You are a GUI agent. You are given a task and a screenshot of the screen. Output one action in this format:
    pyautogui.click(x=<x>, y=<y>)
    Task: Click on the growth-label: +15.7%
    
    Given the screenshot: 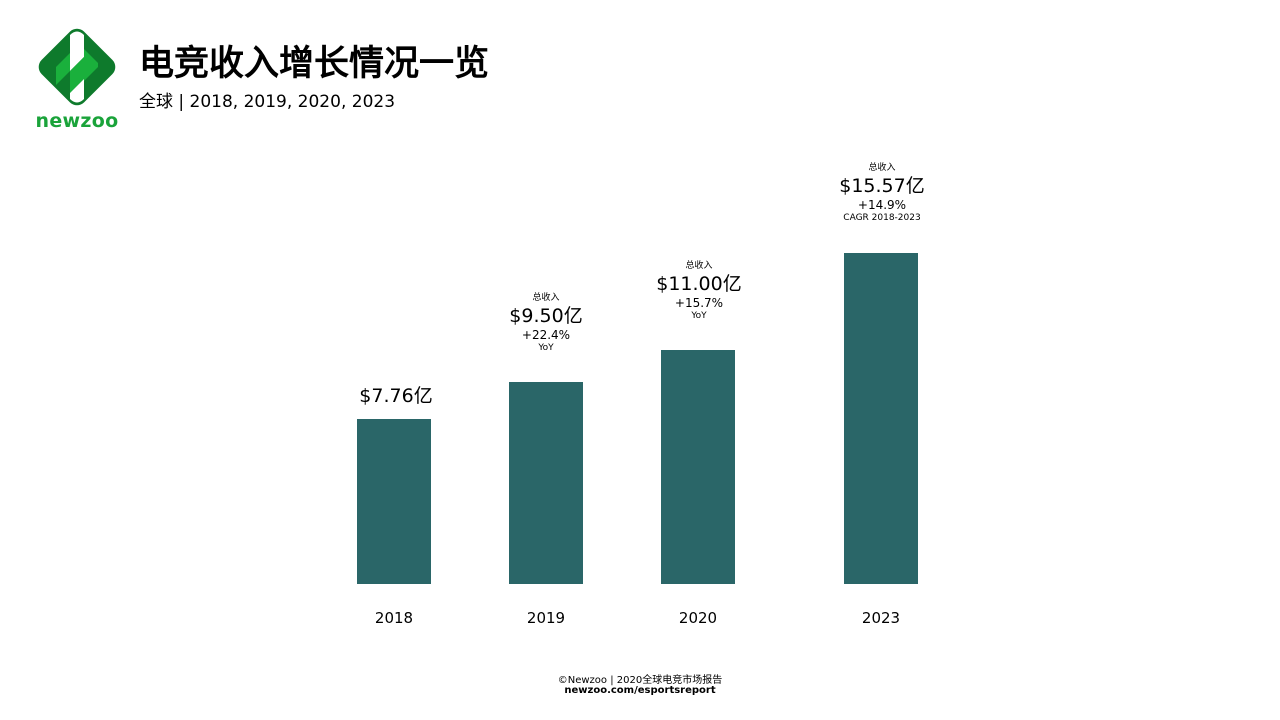 What is the action you would take?
    pyautogui.click(x=699, y=303)
    